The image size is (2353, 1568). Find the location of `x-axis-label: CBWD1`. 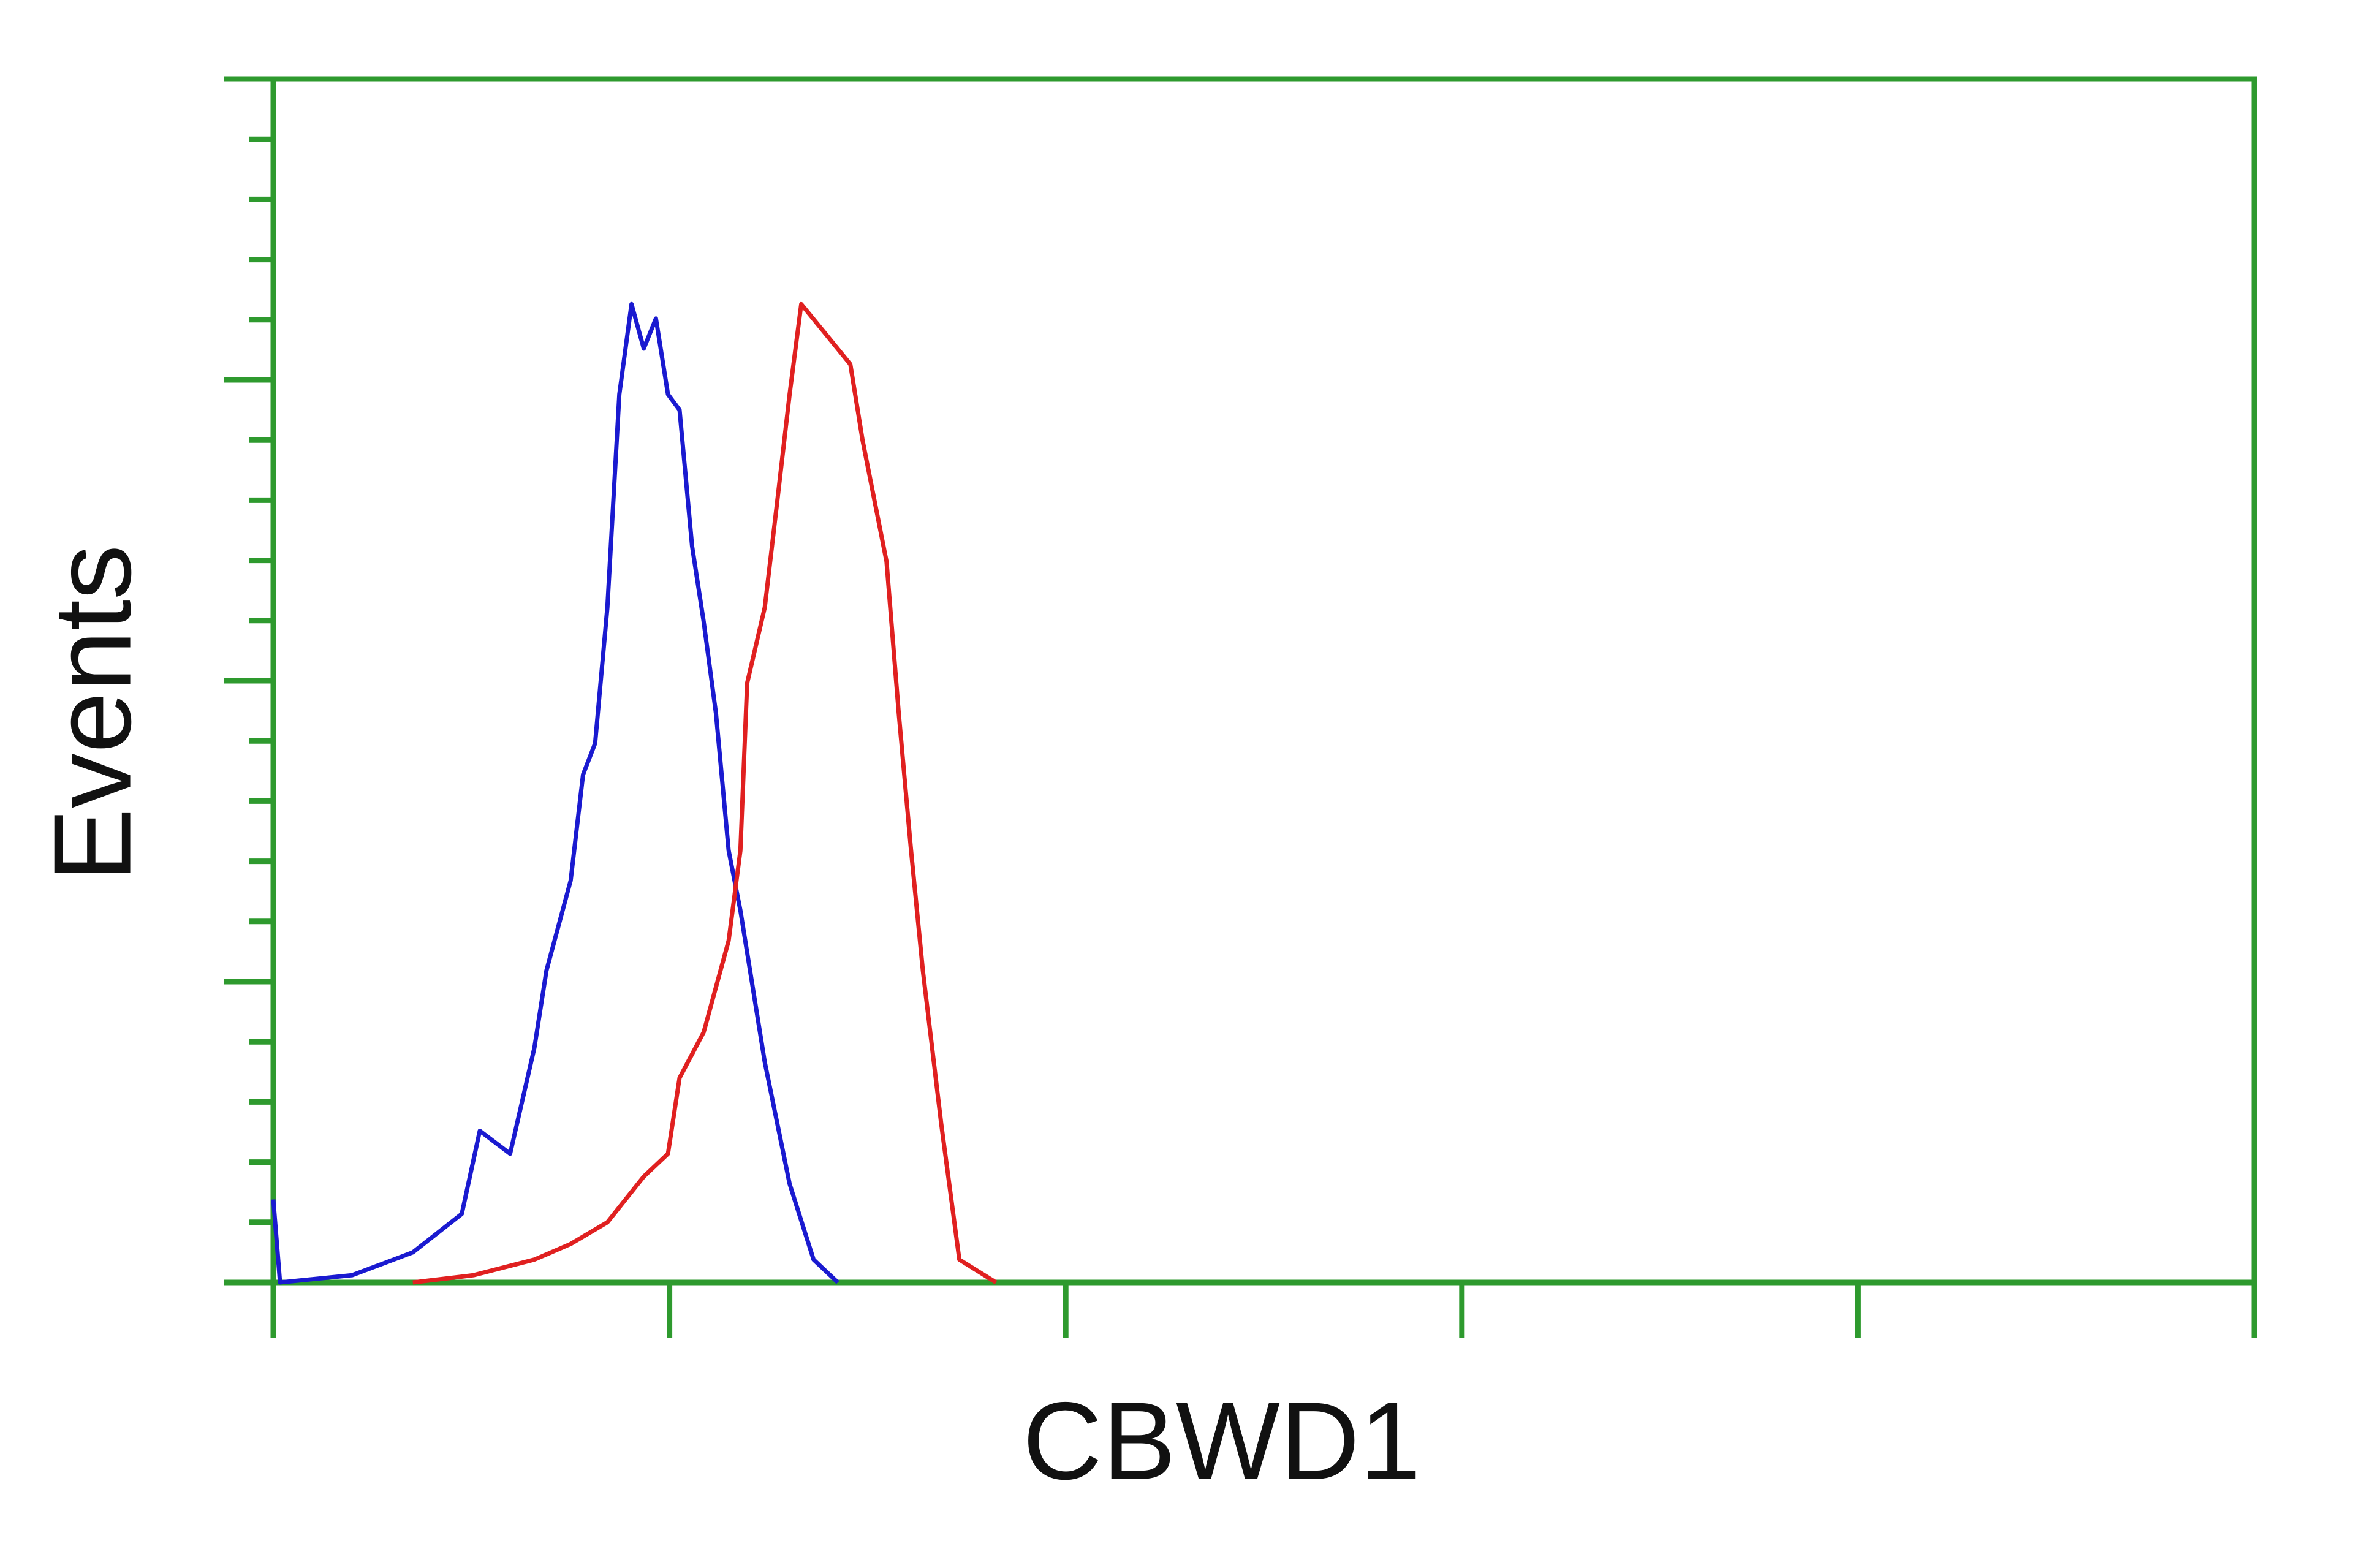

x-axis-label: CBWD1 is located at coordinates (1222, 1442).